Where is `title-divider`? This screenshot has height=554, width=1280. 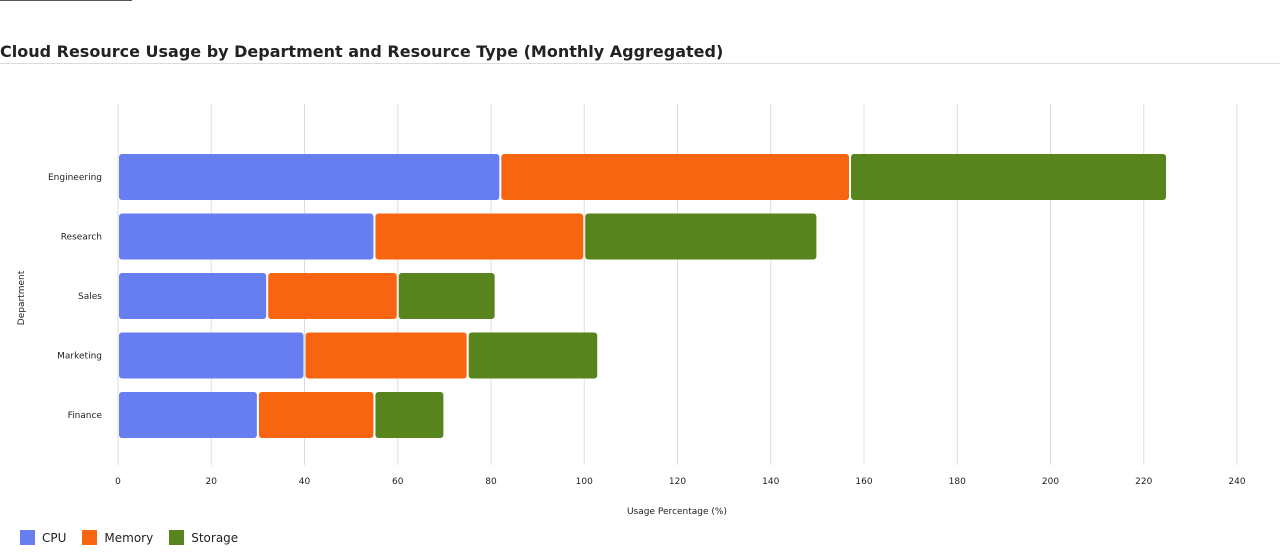 title-divider is located at coordinates (640, 63).